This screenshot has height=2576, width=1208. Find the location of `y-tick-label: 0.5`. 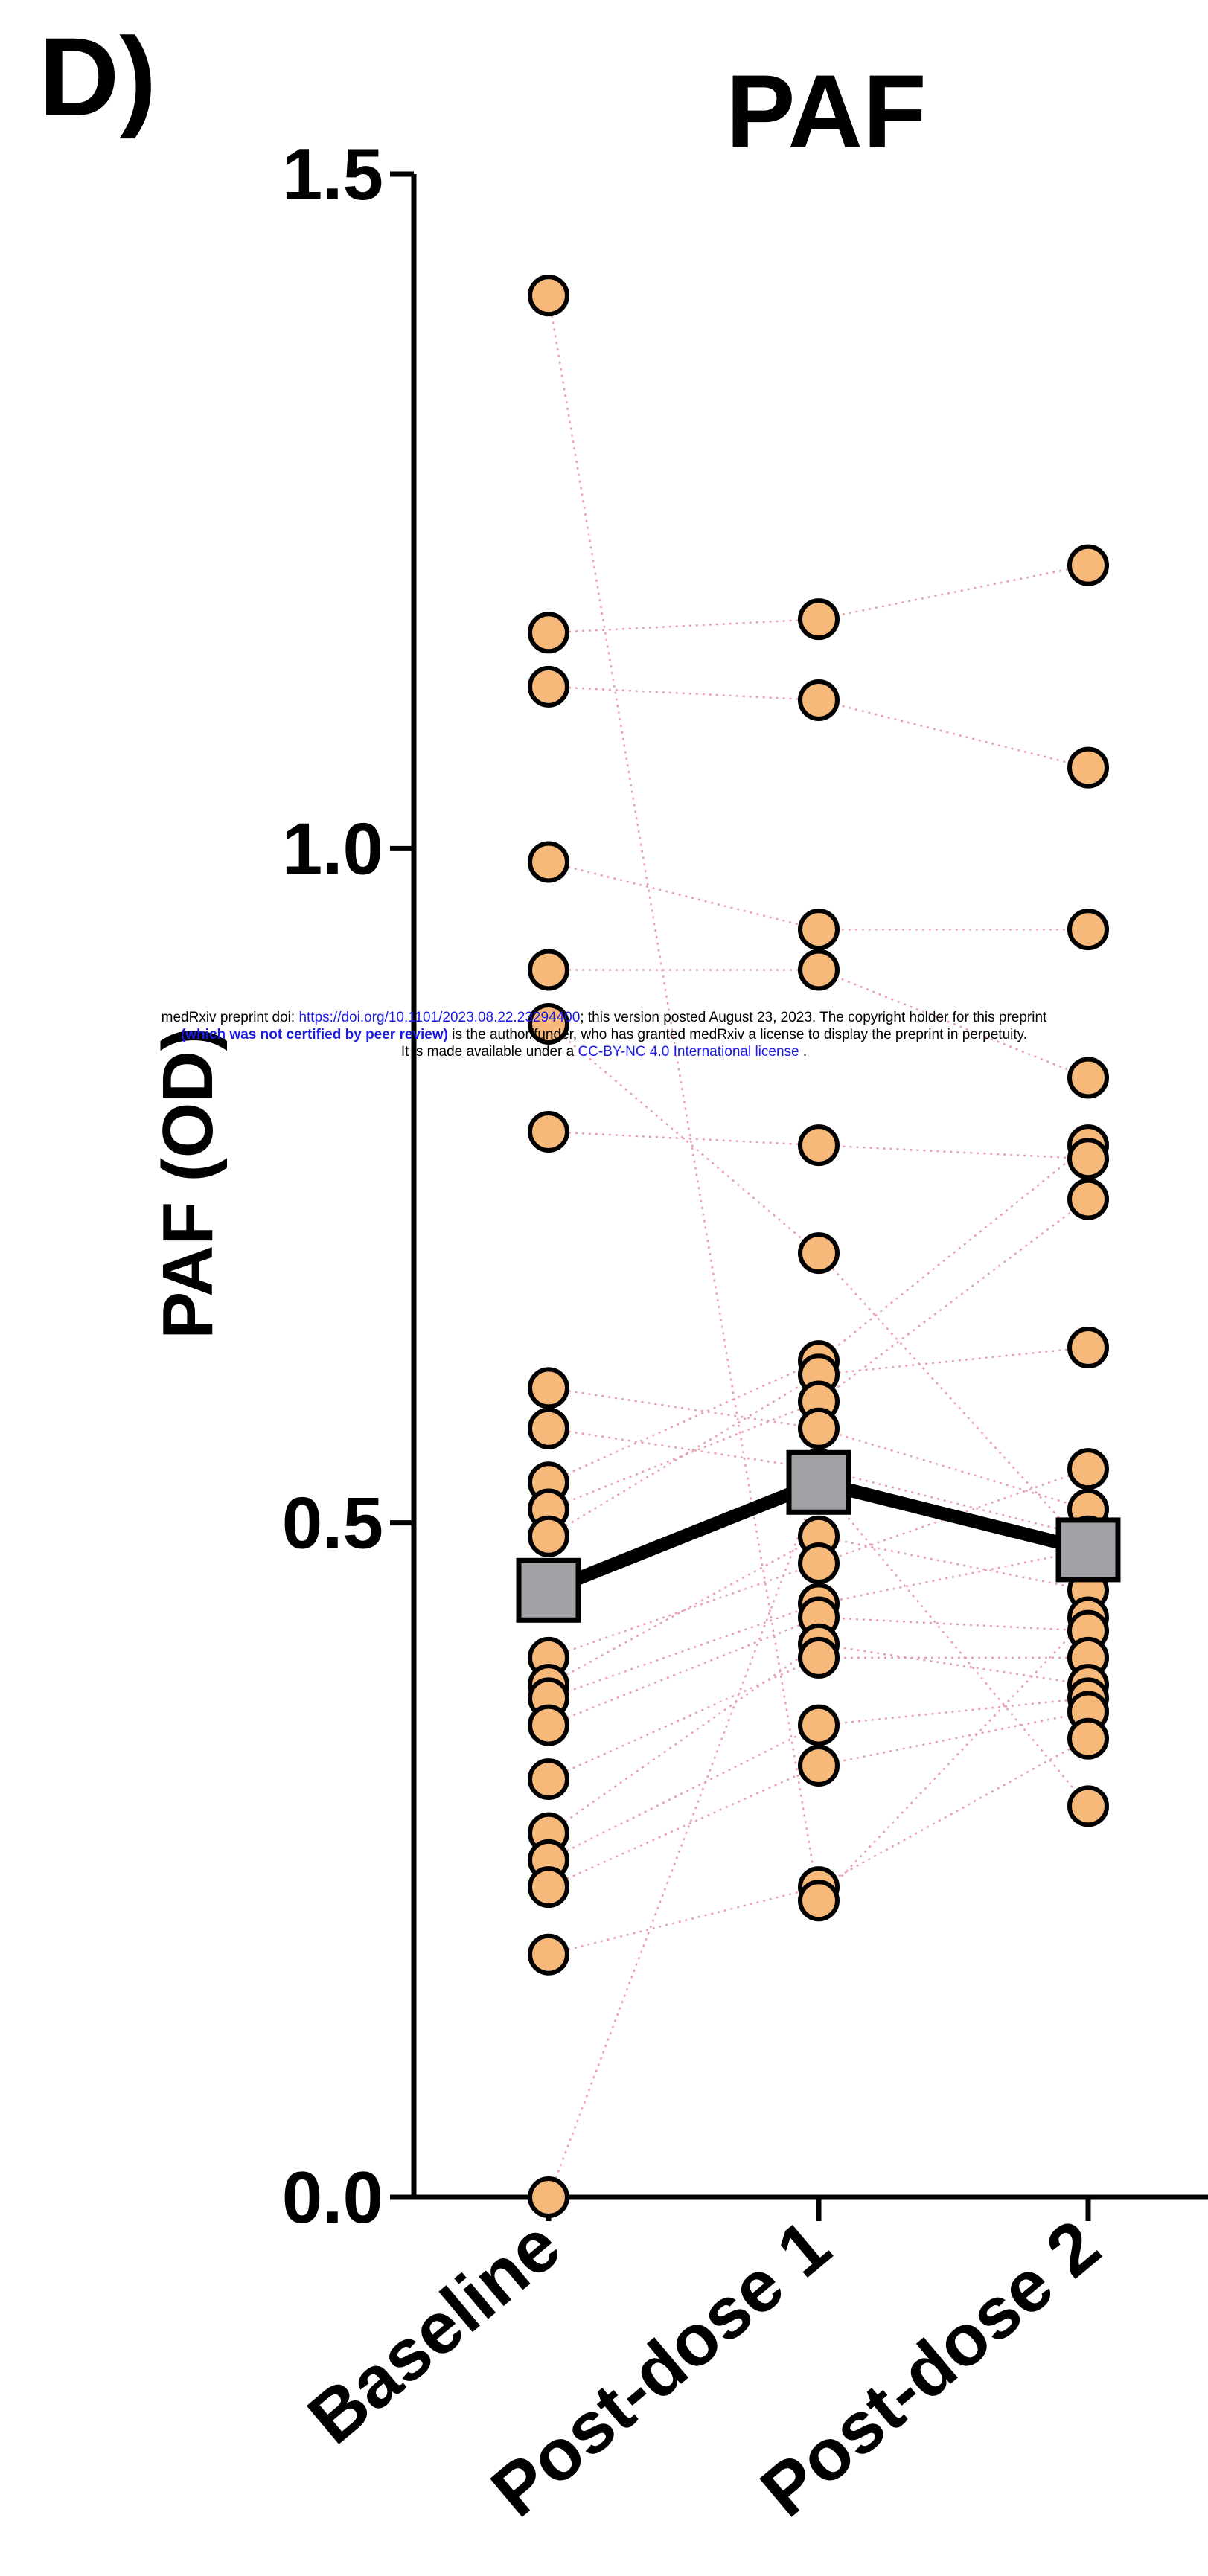

y-tick-label: 0.5 is located at coordinates (332, 1523).